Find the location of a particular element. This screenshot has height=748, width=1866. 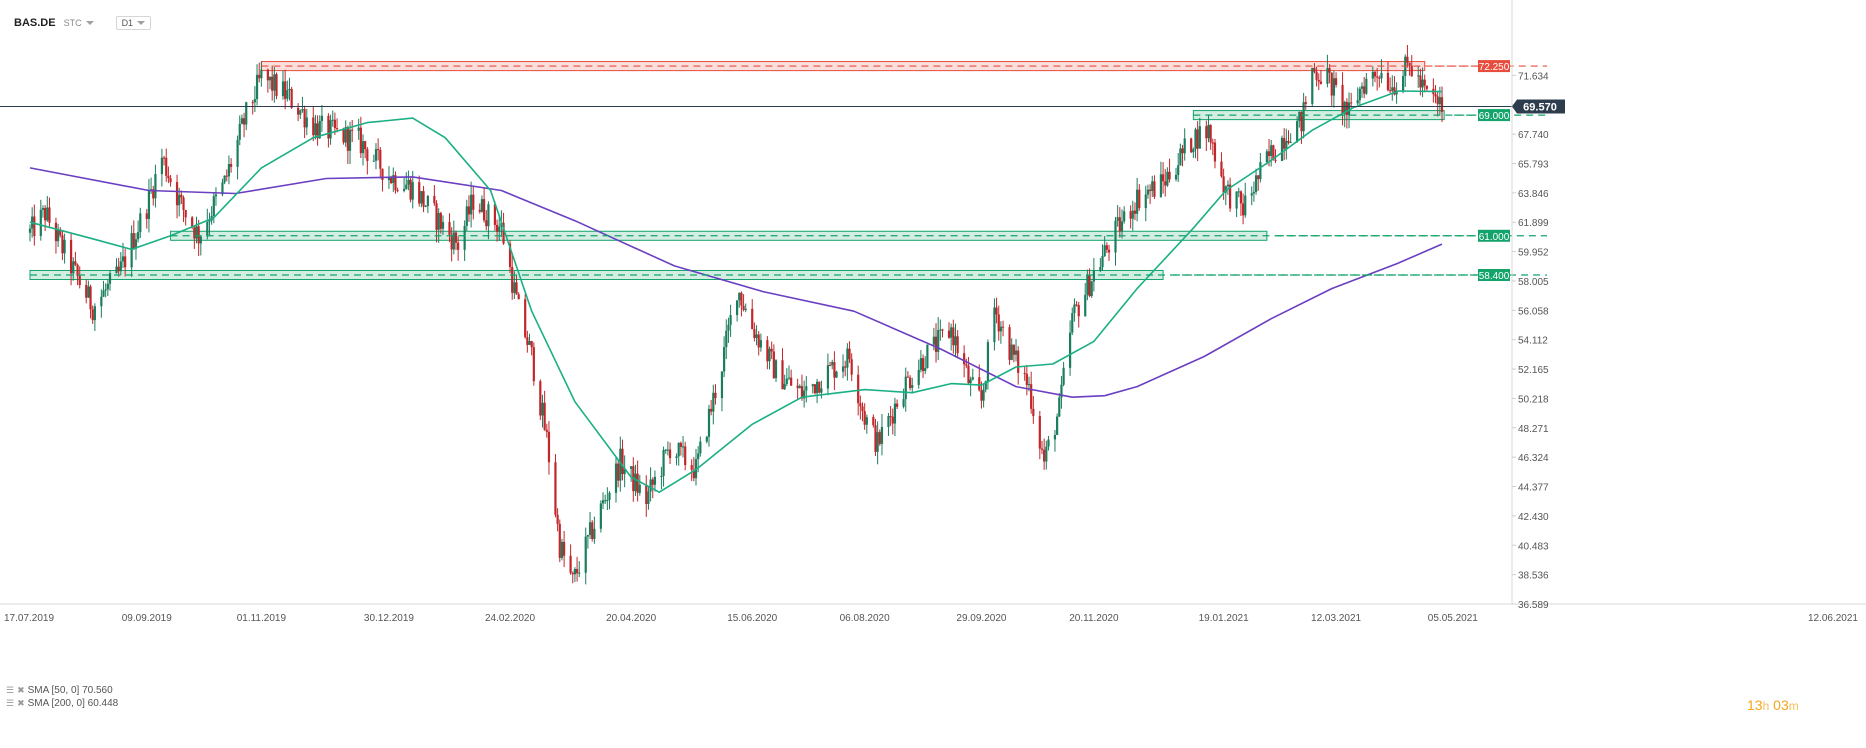

y-tick-label: 48.271 is located at coordinates (1533, 429).